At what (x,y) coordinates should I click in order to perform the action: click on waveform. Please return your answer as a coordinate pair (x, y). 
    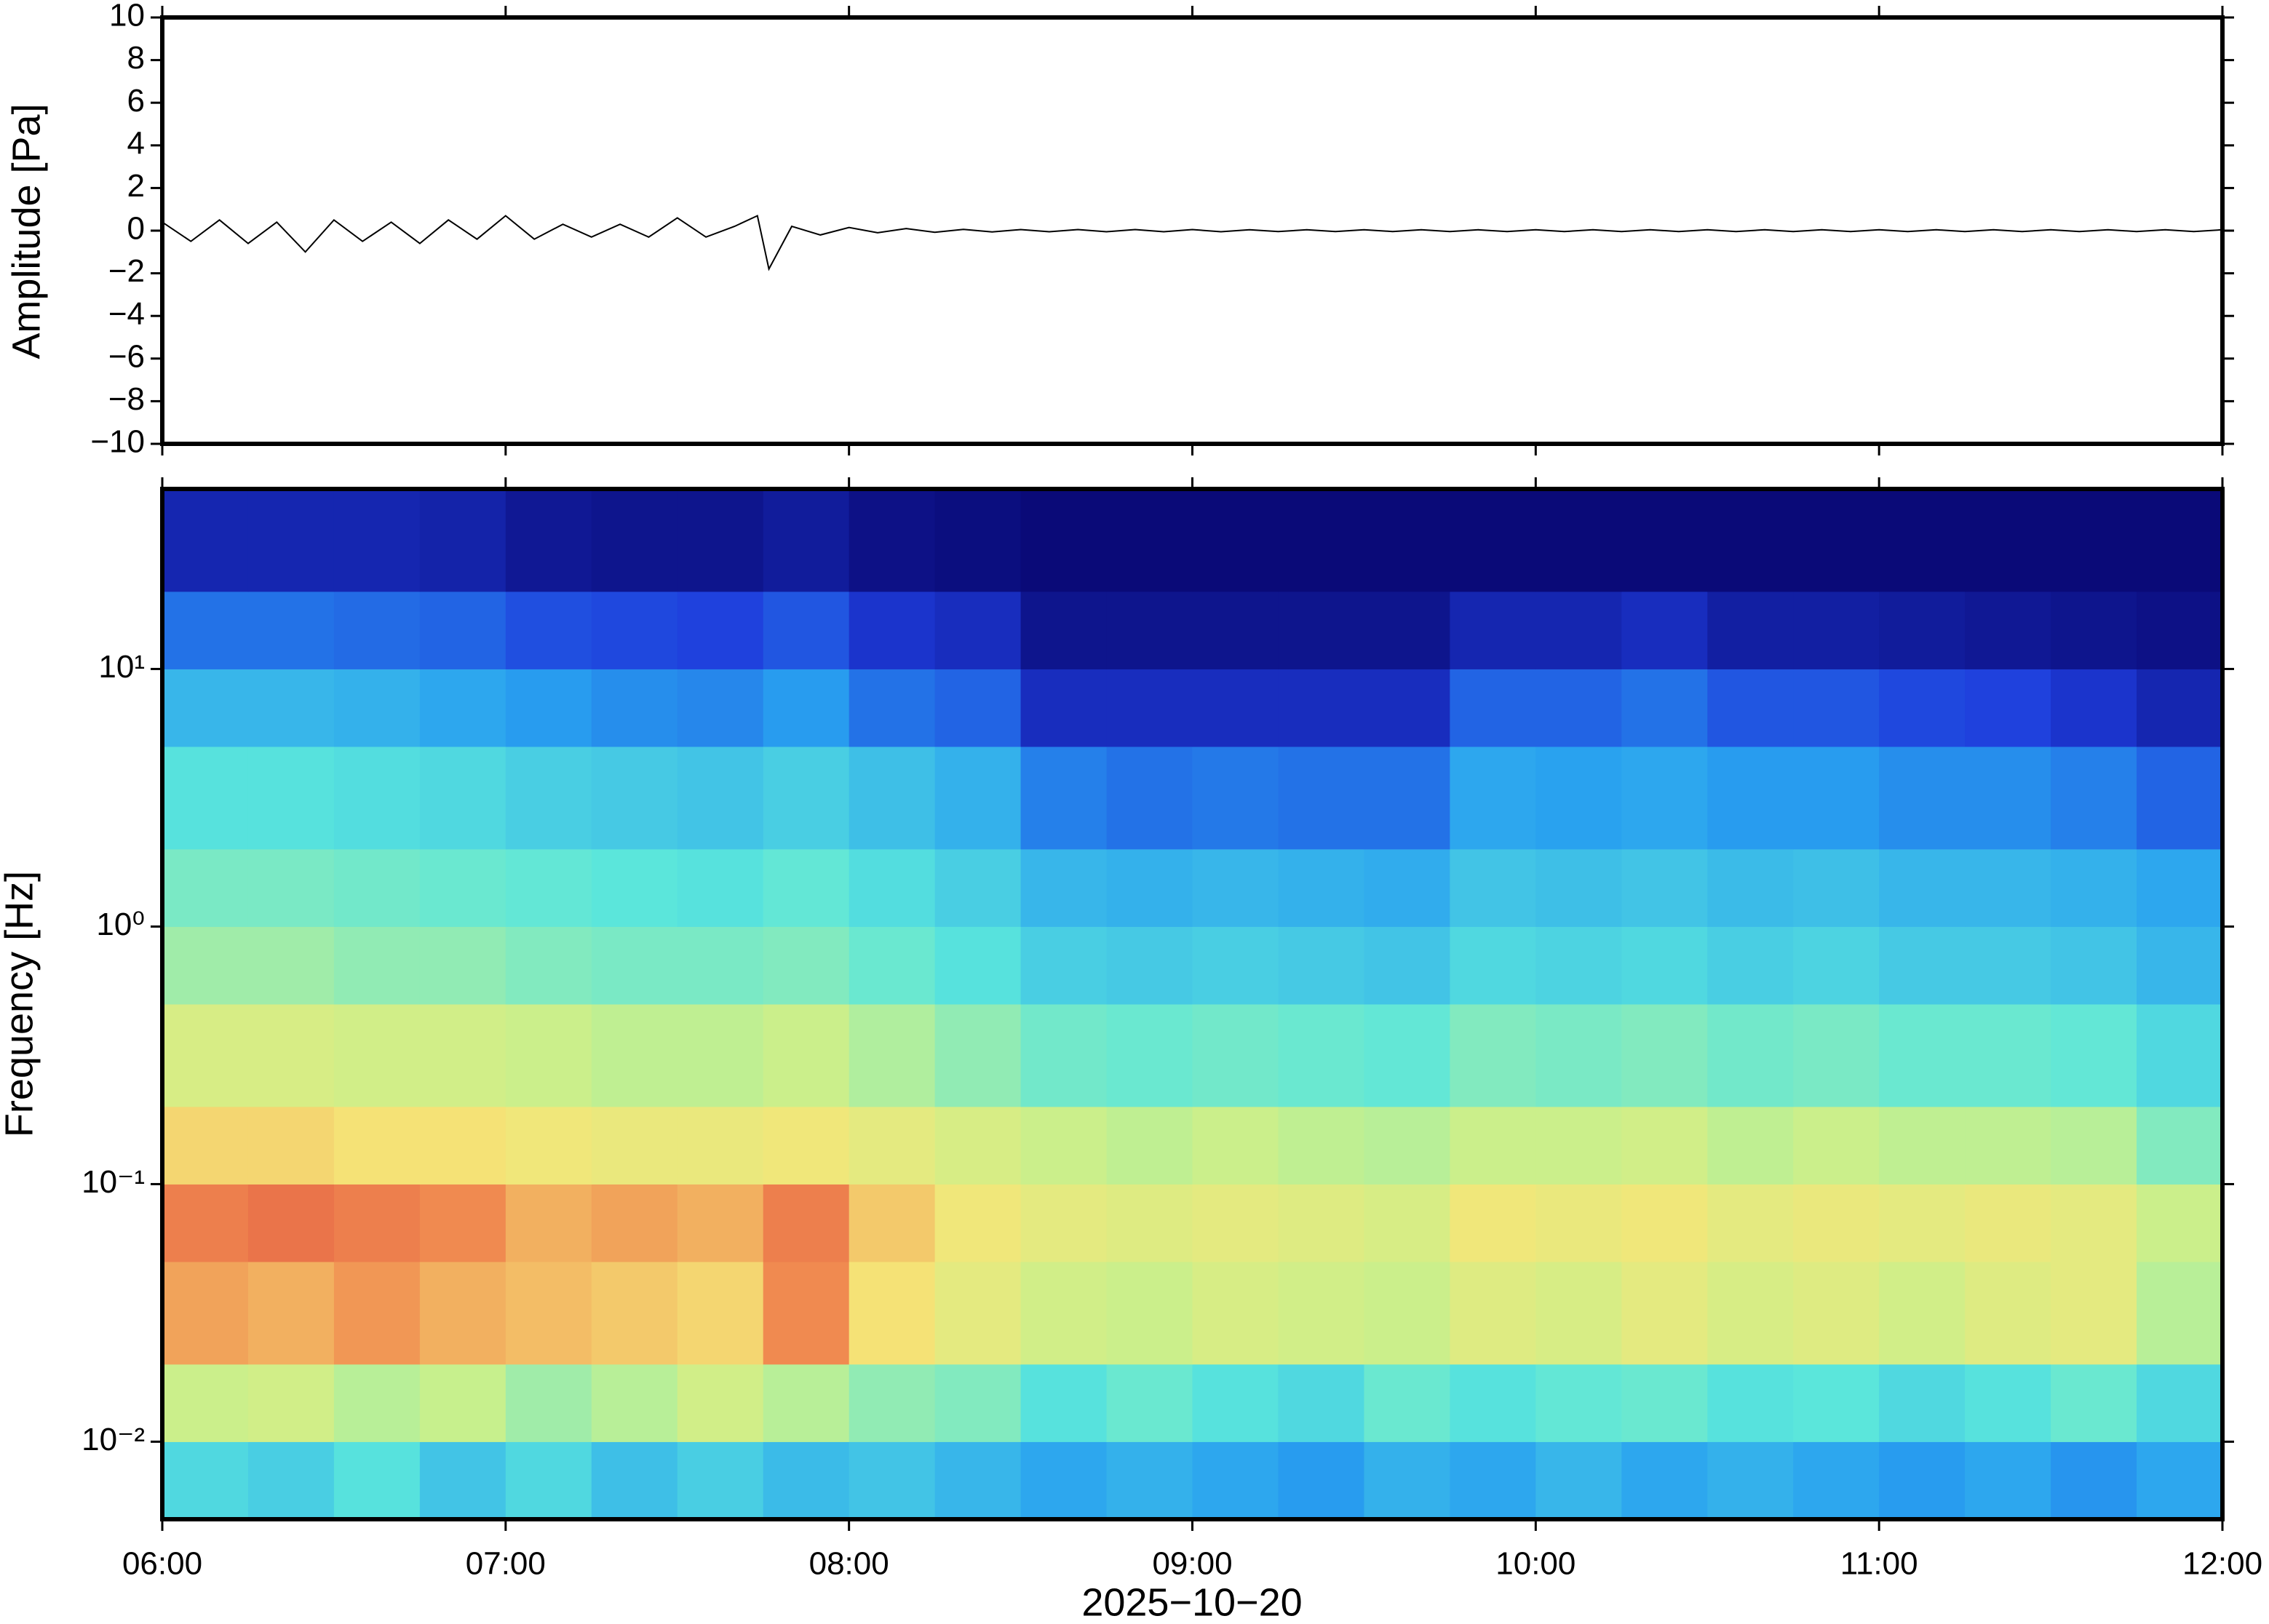
    Looking at the image, I should click on (1192, 243).